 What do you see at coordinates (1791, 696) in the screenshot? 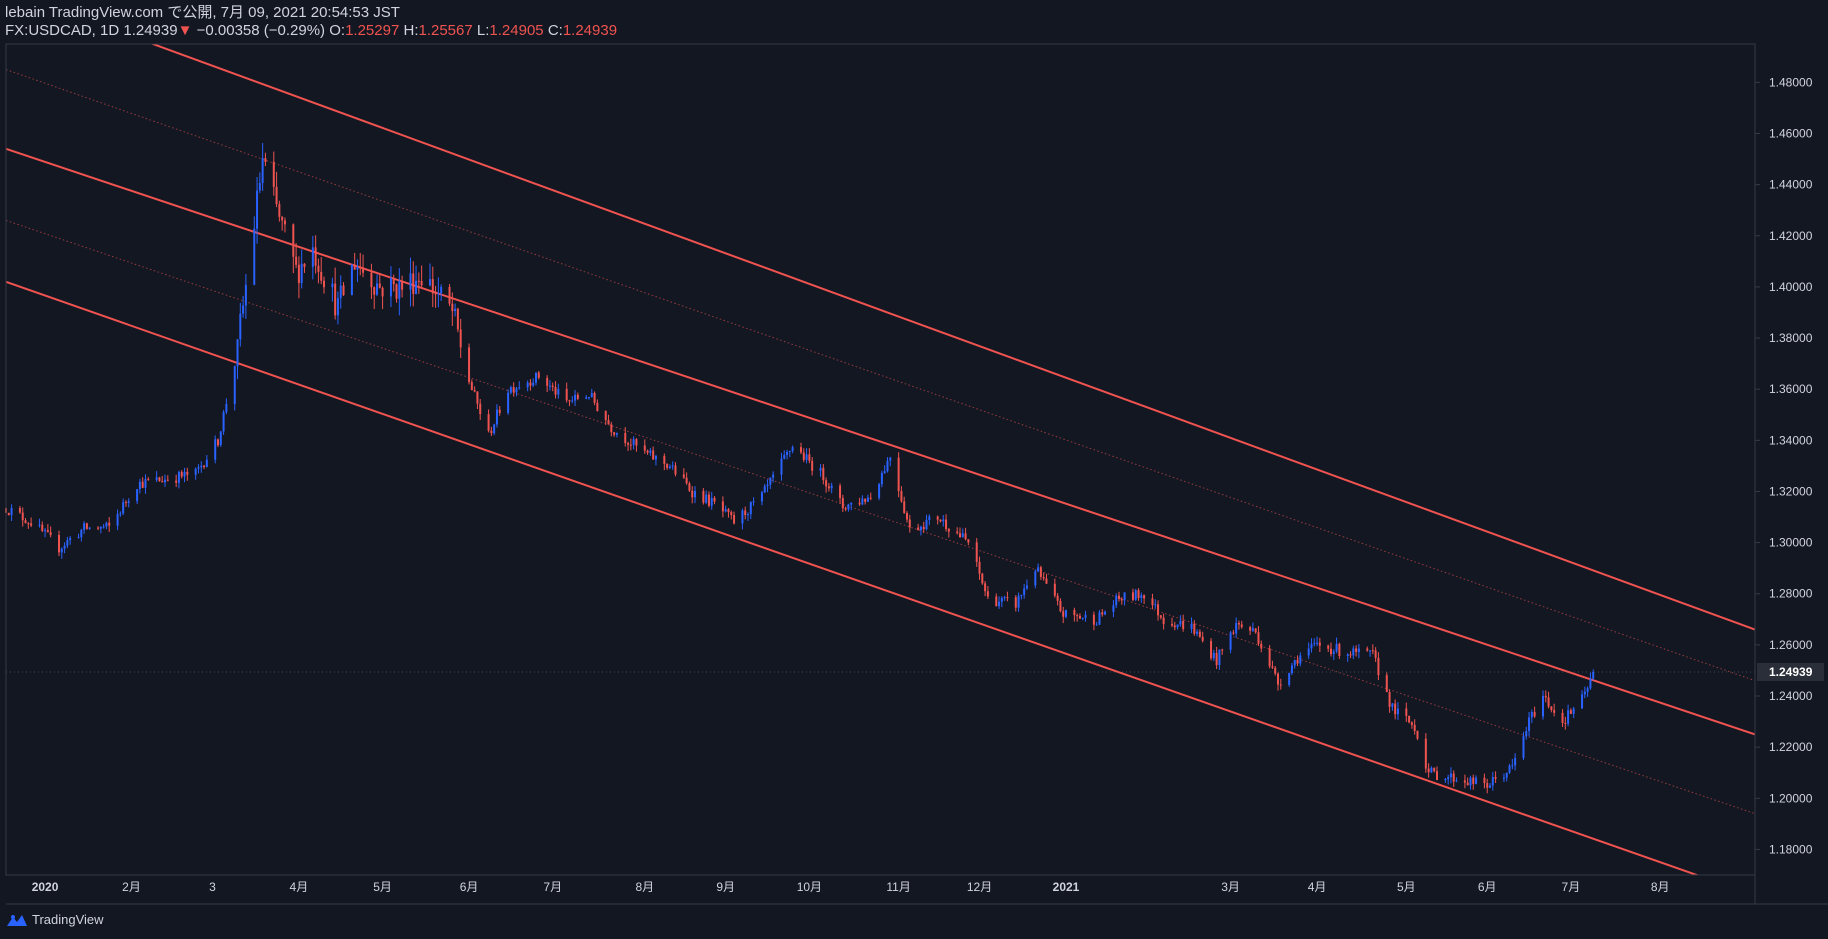
I see `price-tick-label: 1.24000` at bounding box center [1791, 696].